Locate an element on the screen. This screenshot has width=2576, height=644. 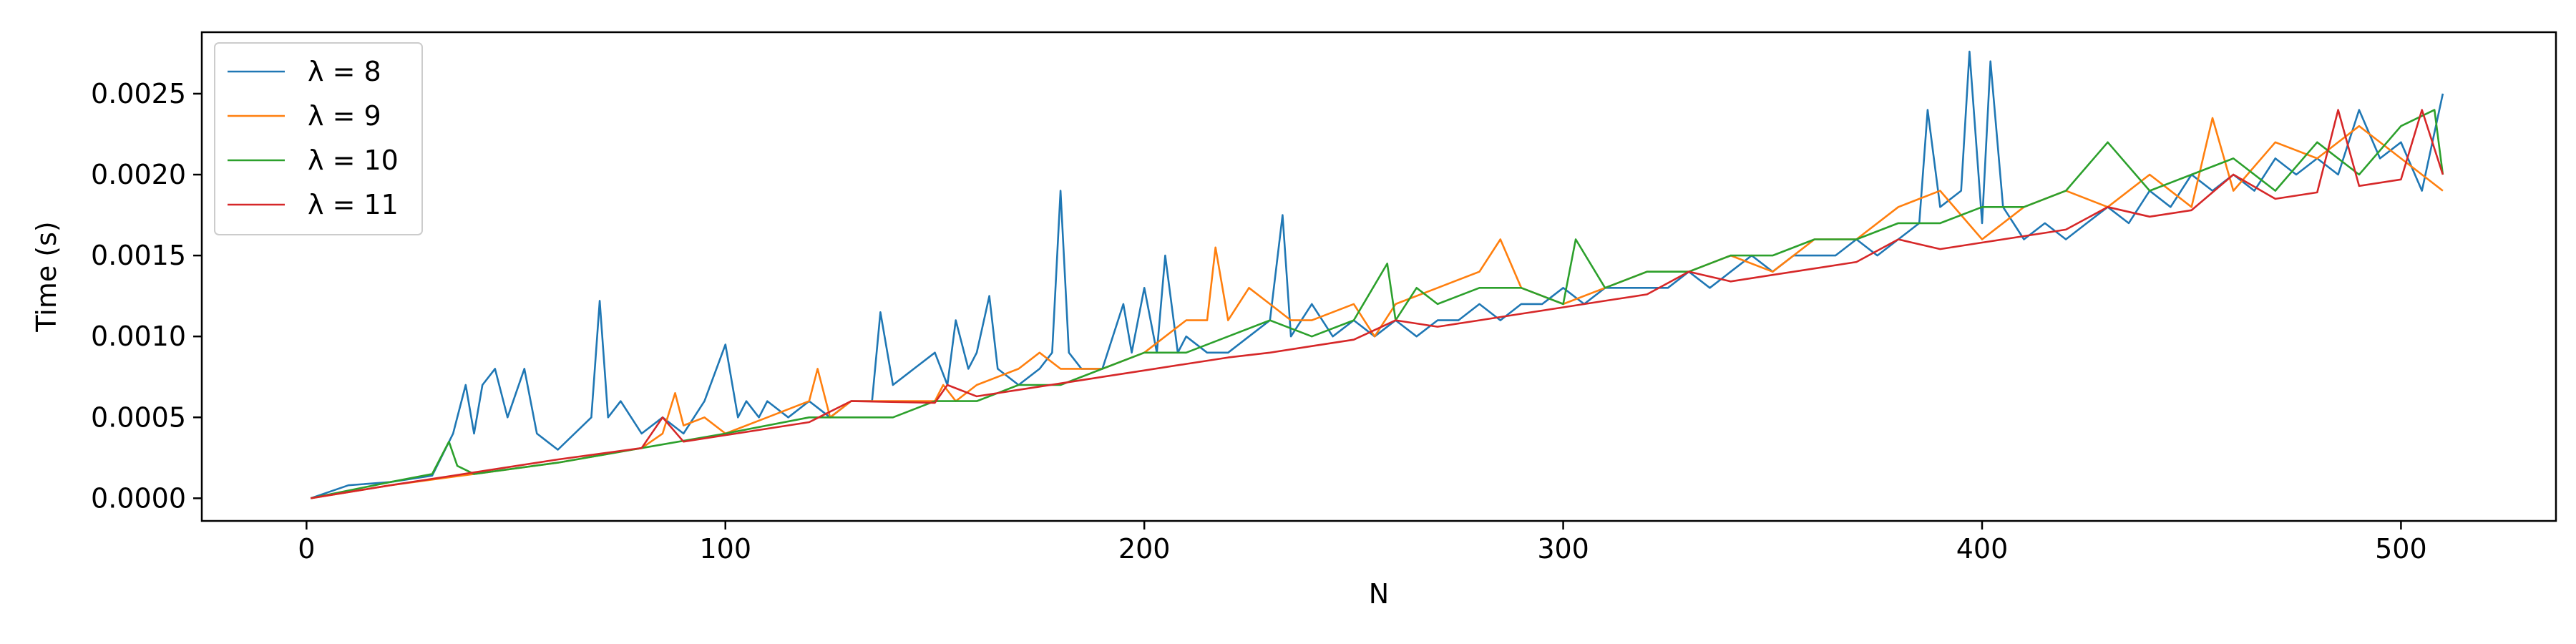
x-tick-label: 500 is located at coordinates (2401, 549).